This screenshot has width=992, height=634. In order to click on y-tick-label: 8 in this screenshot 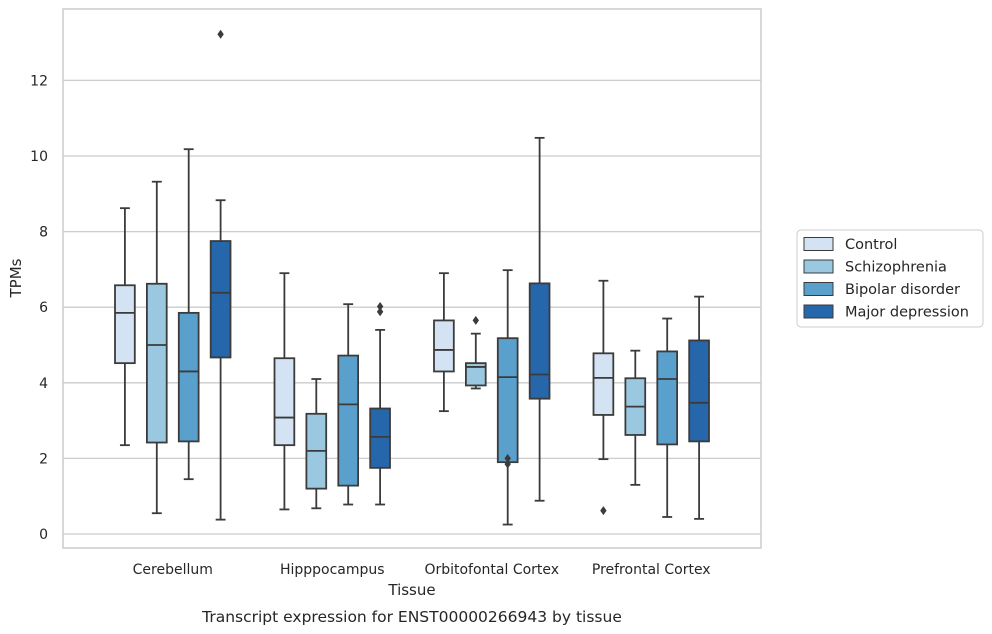, I will do `click(43, 233)`.